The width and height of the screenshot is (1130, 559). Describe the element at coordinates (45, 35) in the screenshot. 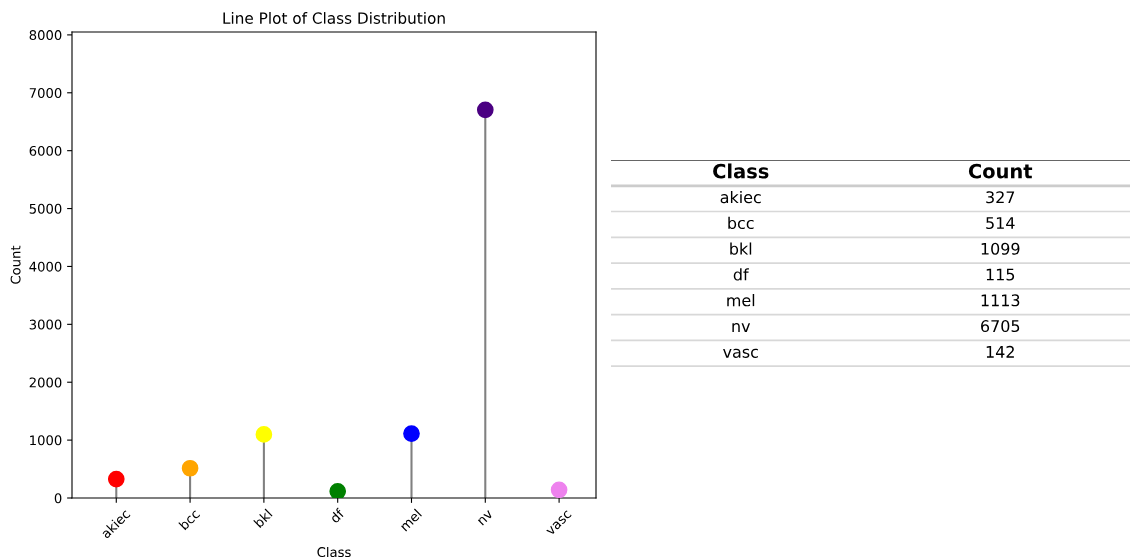

I see `y-tick-label: 8000` at that location.